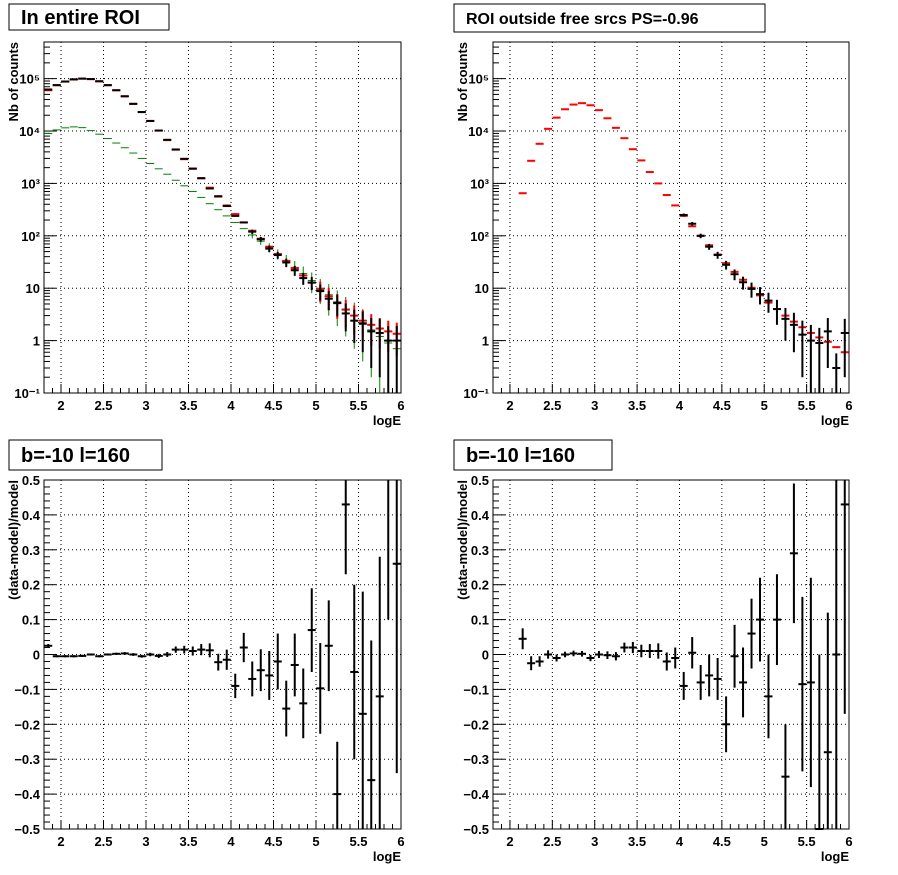 The width and height of the screenshot is (898, 875). I want to click on chart-title: In entire ROI, so click(80, 18).